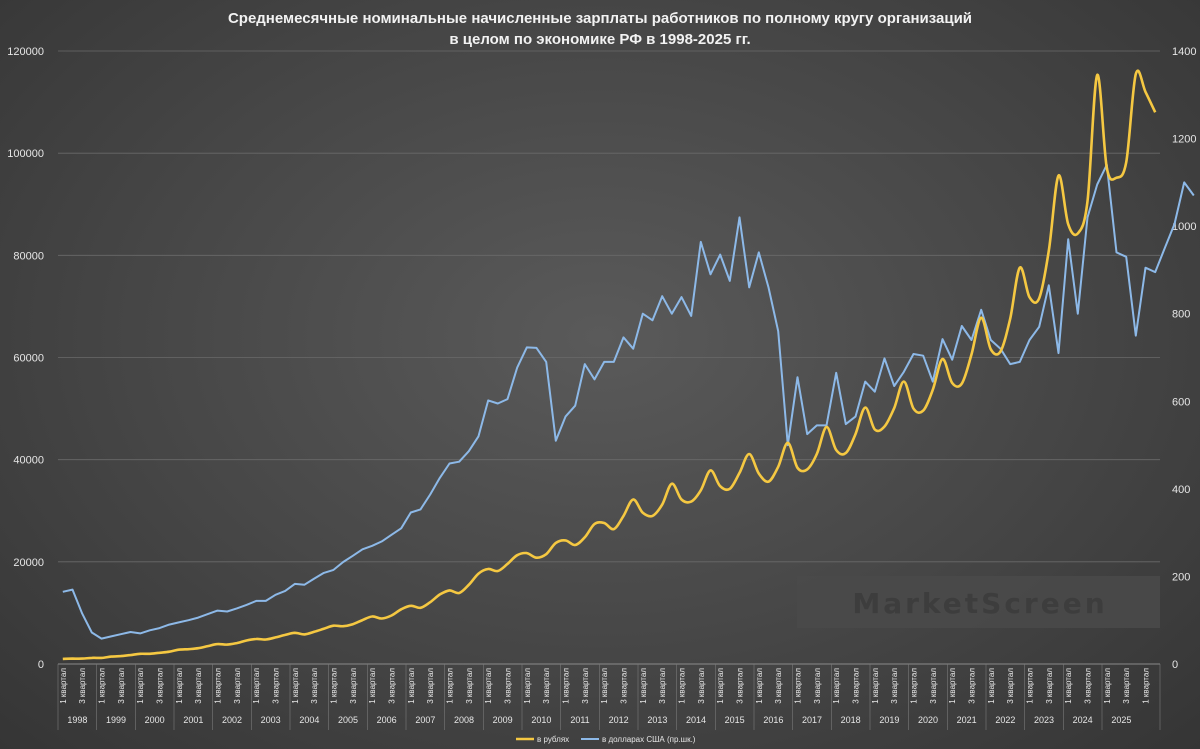  What do you see at coordinates (425, 720) in the screenshot?
I see `year-label: 2007` at bounding box center [425, 720].